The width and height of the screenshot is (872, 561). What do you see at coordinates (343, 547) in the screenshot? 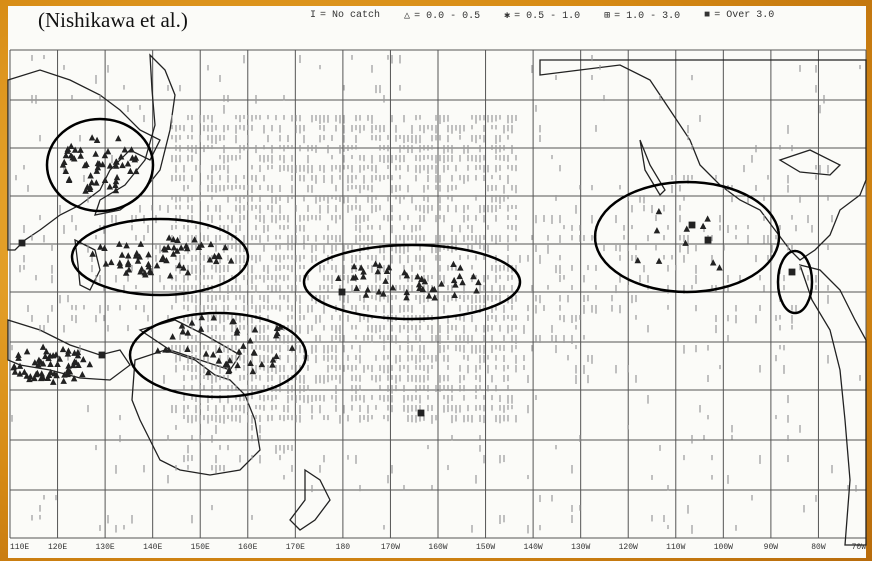
I see `longitude-label: 180` at bounding box center [343, 547].